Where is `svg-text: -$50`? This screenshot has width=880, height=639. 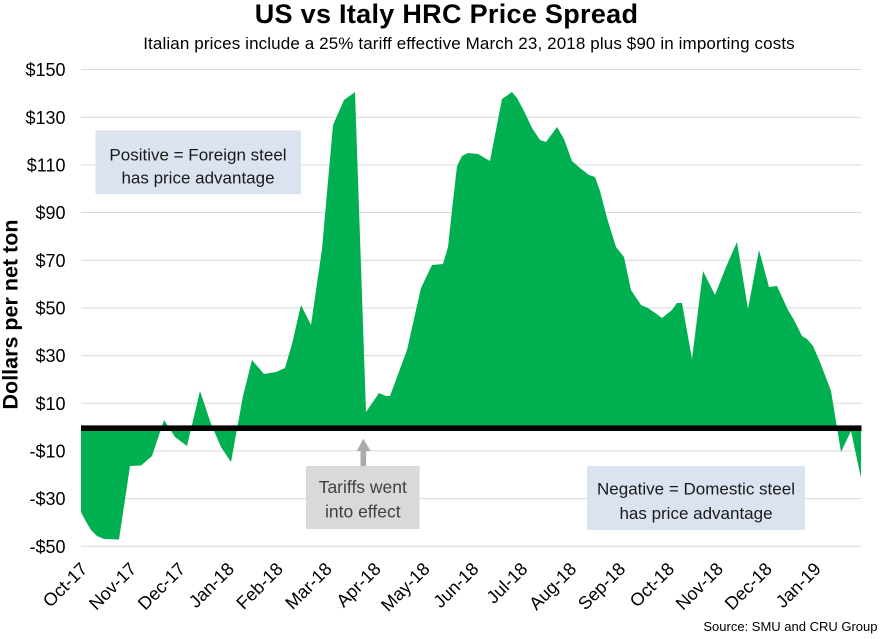
svg-text: -$50 is located at coordinates (47, 547).